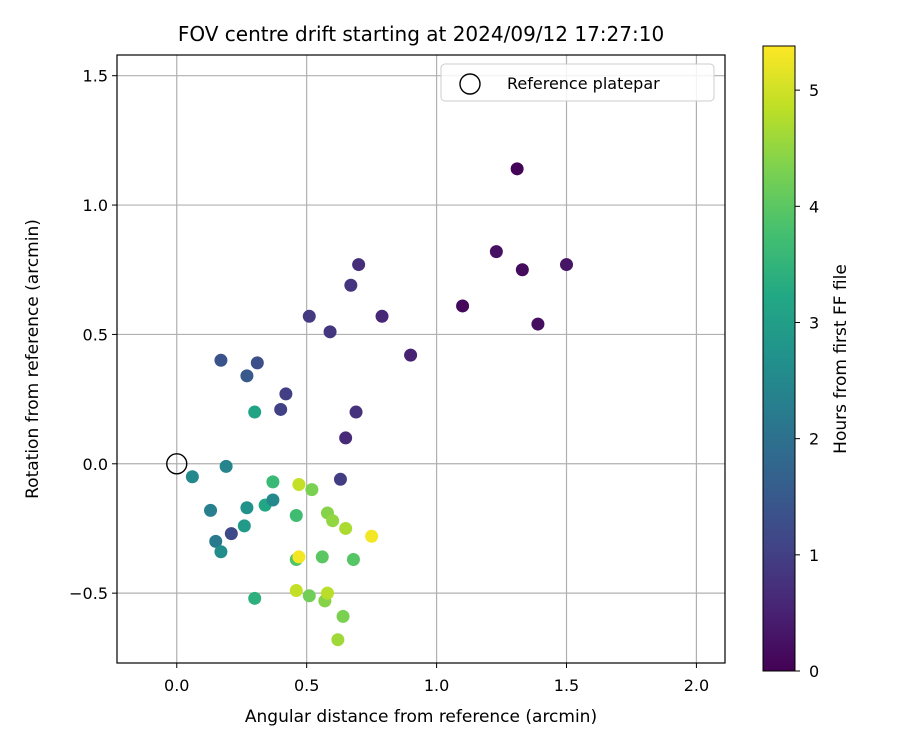 The image size is (900, 750). I want to click on y-axis-label: Rotation from reference (arcmin), so click(33, 359).